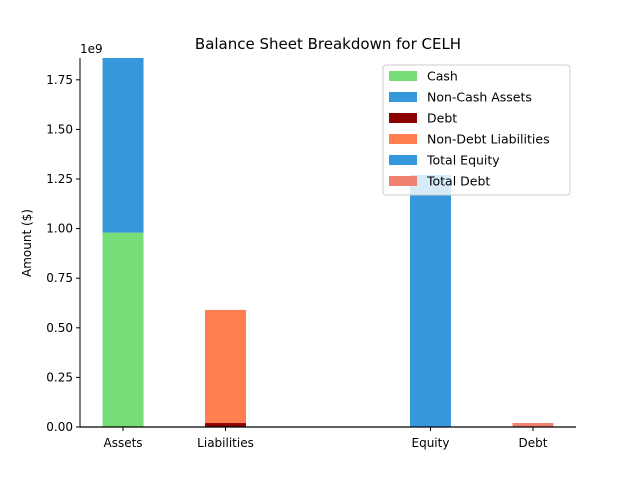 The width and height of the screenshot is (640, 480). I want to click on y-tick-label: 0.75, so click(59, 278).